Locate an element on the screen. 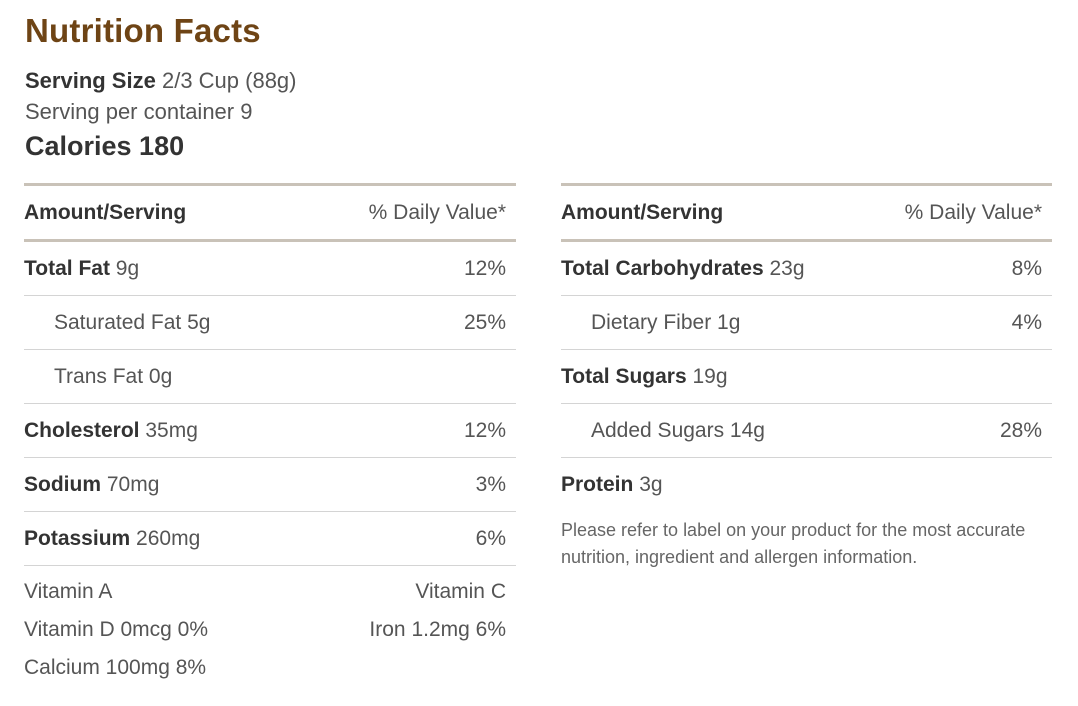 The width and height of the screenshot is (1078, 706). nutrient-row-cholesterol: Cholesterol 35mg 12% is located at coordinates (270, 431).